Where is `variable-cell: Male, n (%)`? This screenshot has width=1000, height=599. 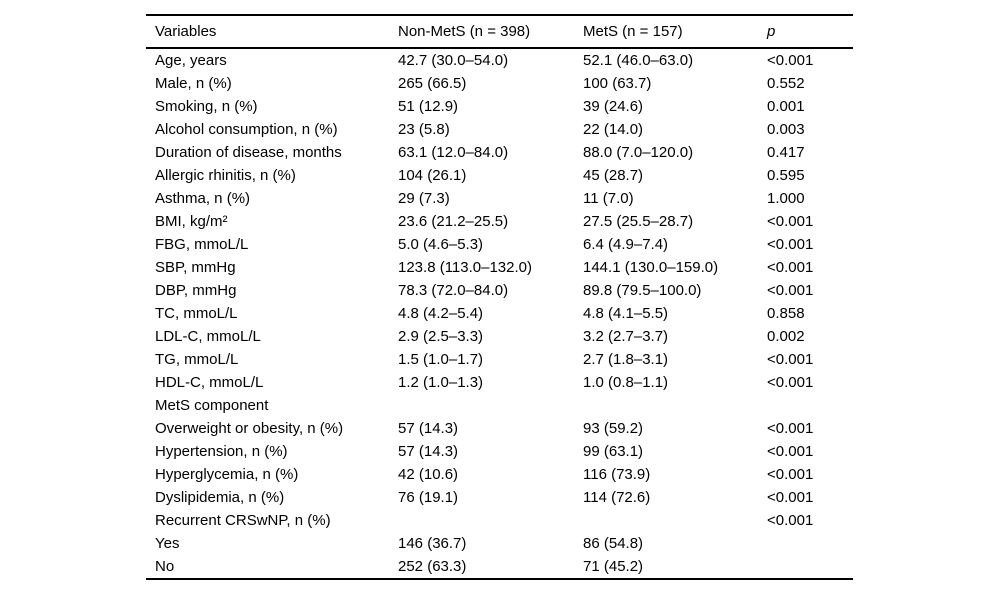 variable-cell: Male, n (%) is located at coordinates (193, 83).